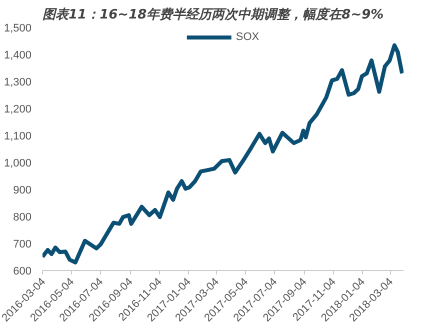  Describe the element at coordinates (22, 272) in the screenshot. I see `y-tick-label: 600` at that location.